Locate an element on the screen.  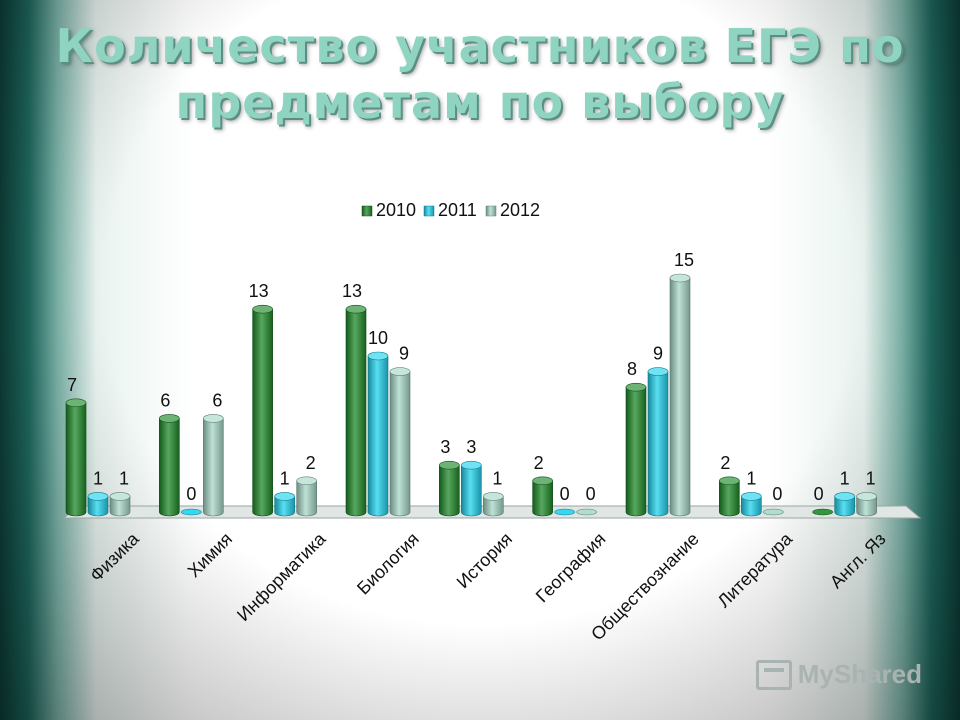
bar-Физика-2011 is located at coordinates (98, 506).